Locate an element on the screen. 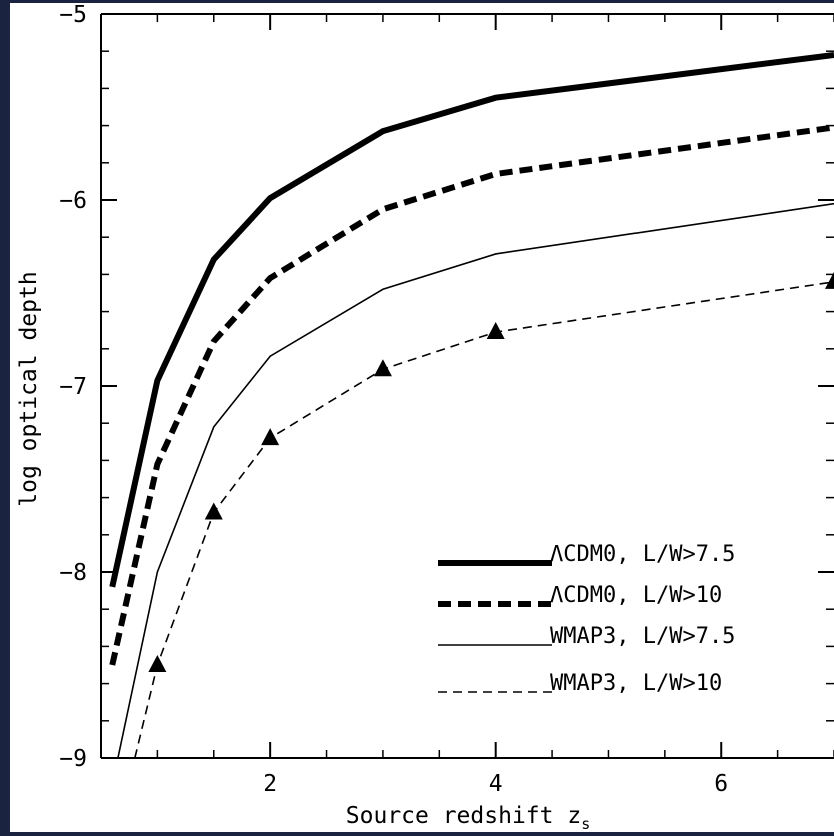  x-axis-label: Source redshift zs is located at coordinates (468, 817).